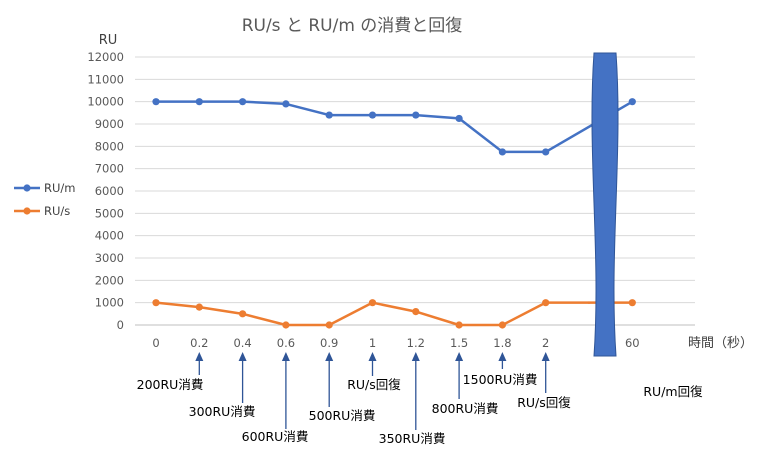 The image size is (772, 459). What do you see at coordinates (109, 258) in the screenshot?
I see `y-tick-label: 3000` at bounding box center [109, 258].